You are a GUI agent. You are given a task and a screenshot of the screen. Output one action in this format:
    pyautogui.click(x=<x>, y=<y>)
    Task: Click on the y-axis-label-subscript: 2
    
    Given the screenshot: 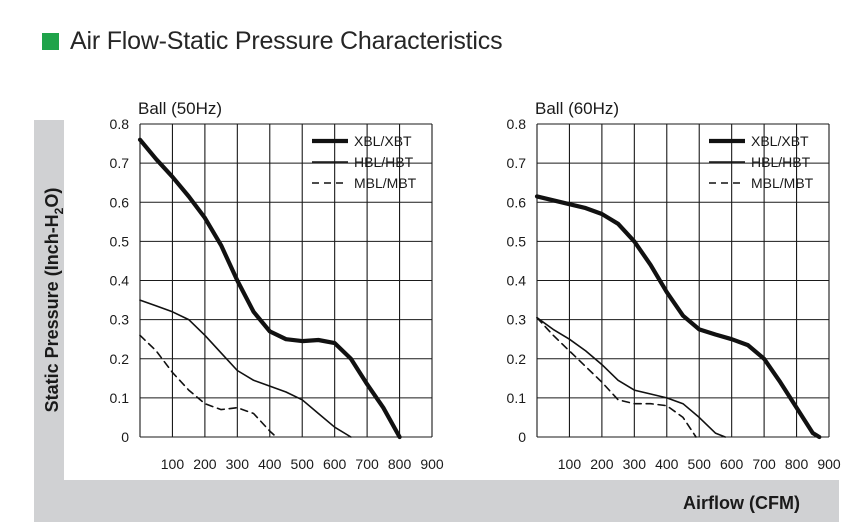 What is the action you would take?
    pyautogui.click(x=59, y=210)
    